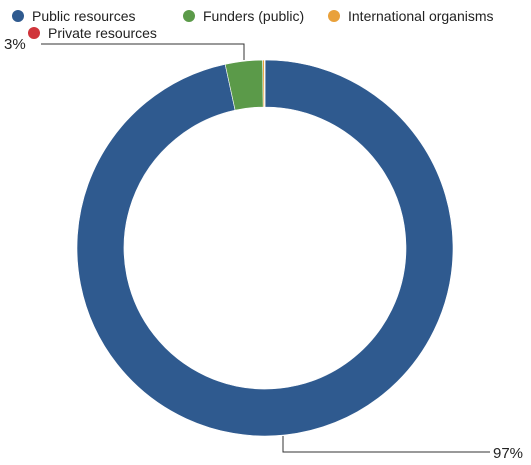 The image size is (531, 465). I want to click on legend-item-funders-public: Funders (public), so click(243, 16).